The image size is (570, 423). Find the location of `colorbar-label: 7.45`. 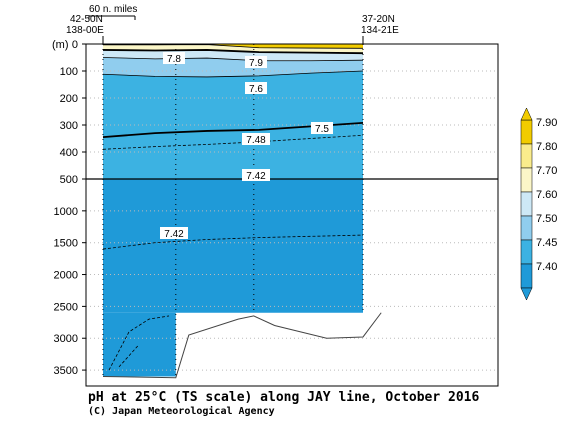

colorbar-label: 7.45 is located at coordinates (546, 243).